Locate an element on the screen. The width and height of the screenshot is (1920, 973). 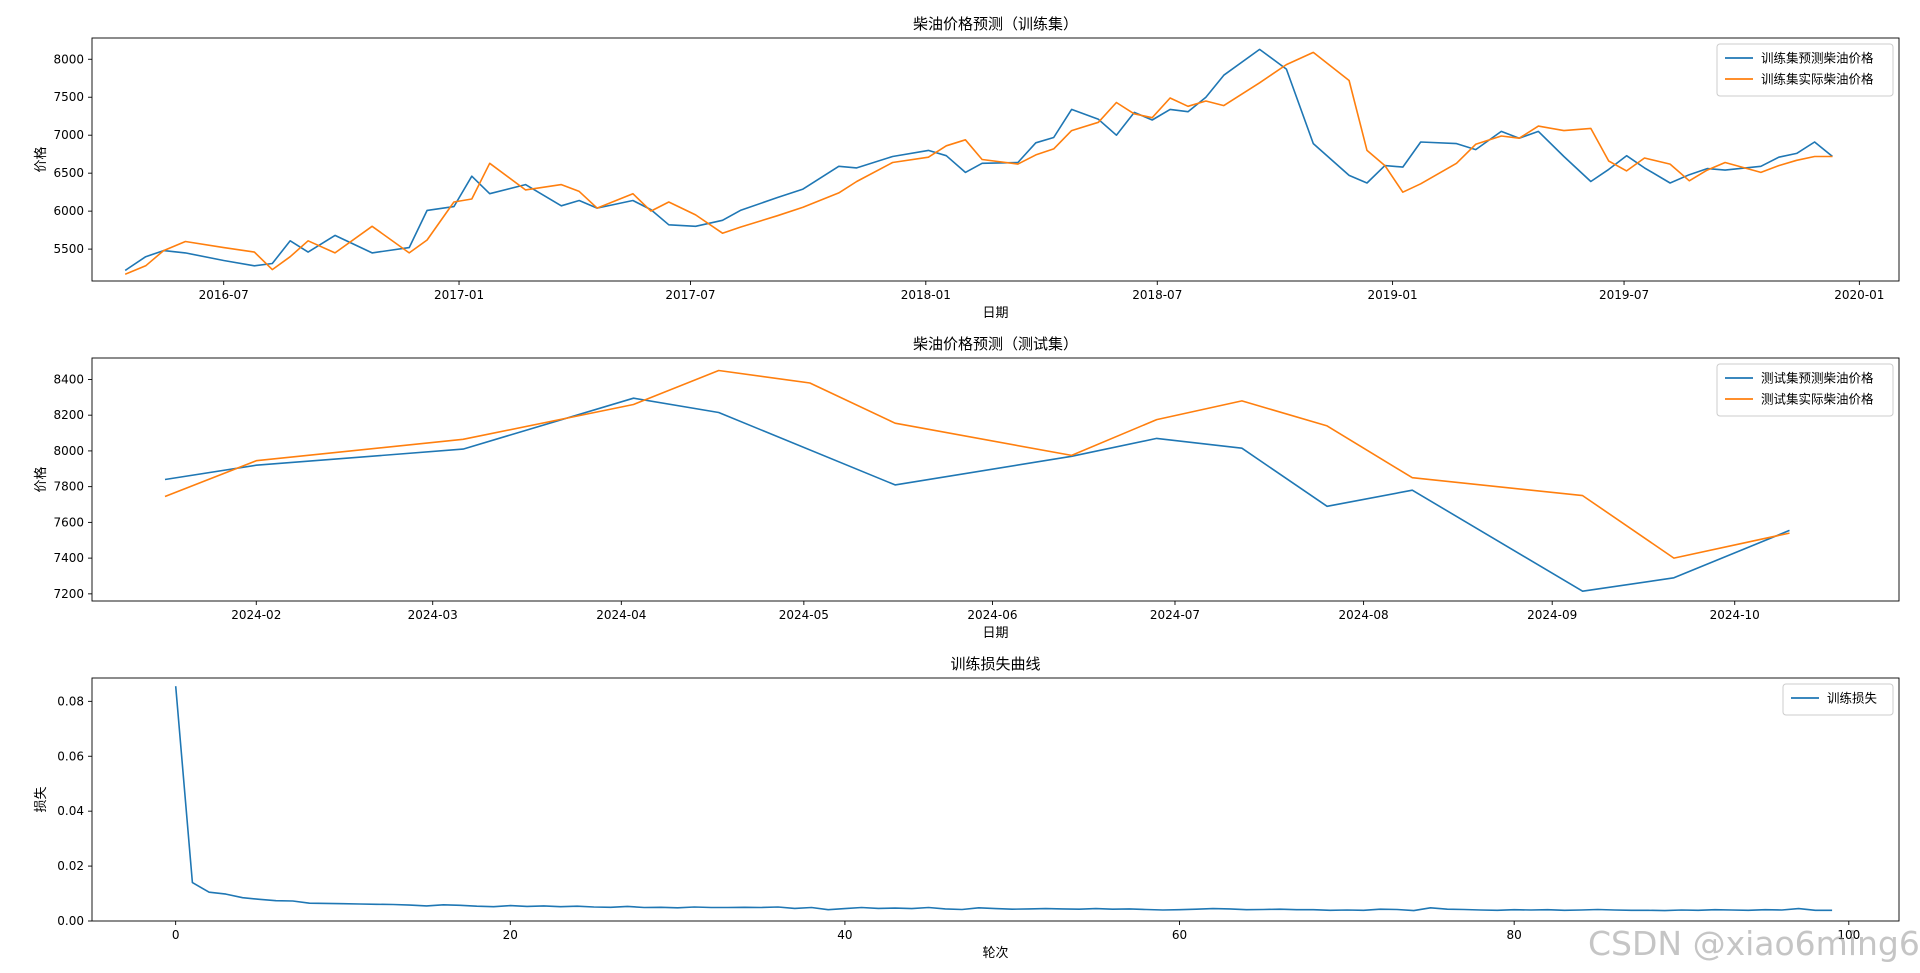
chart-title: 柴油价格预测（训练集） is located at coordinates (995, 24).